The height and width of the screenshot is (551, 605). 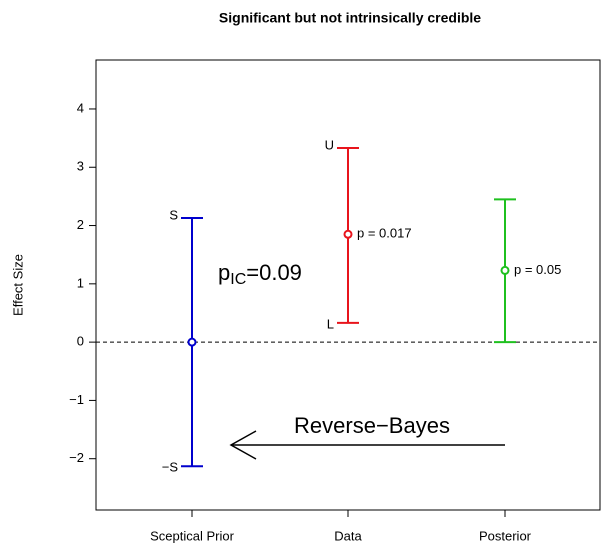 What do you see at coordinates (170, 467) in the screenshot?
I see `lower-label: −S` at bounding box center [170, 467].